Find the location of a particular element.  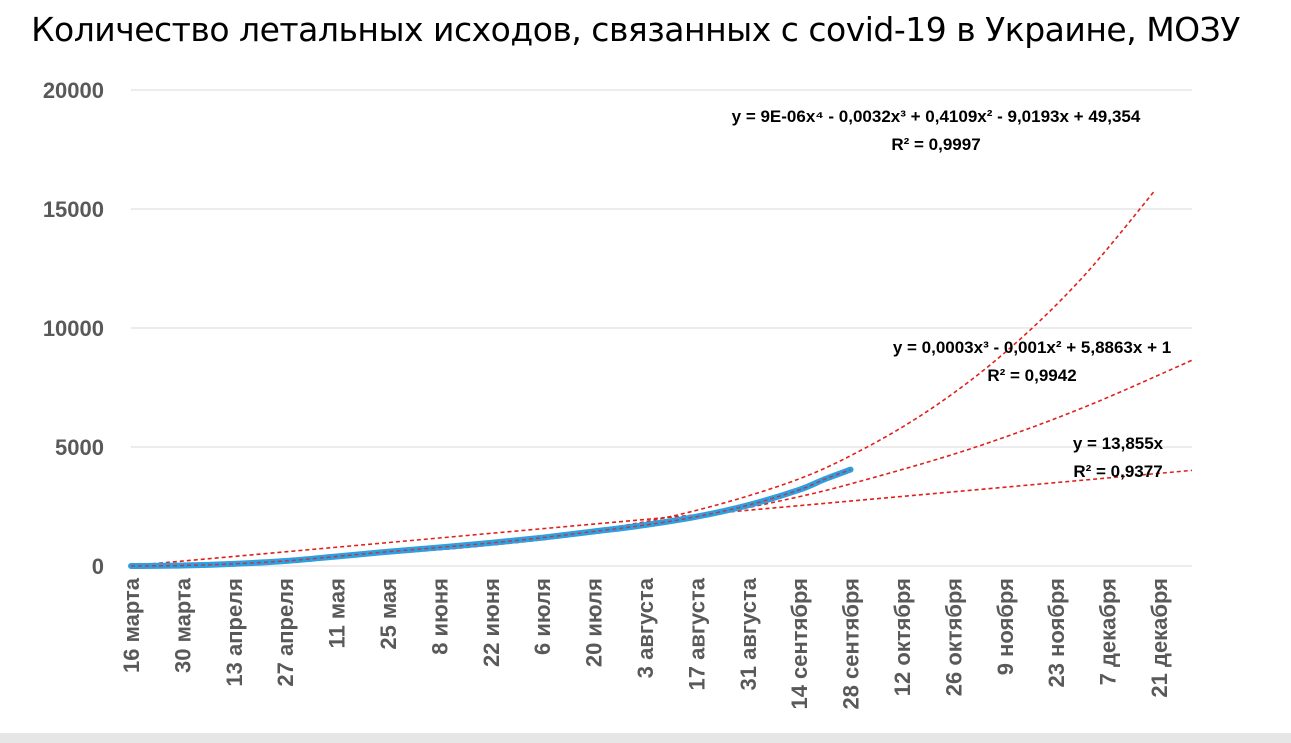

y-tick-label: 5000 is located at coordinates (79, 447).